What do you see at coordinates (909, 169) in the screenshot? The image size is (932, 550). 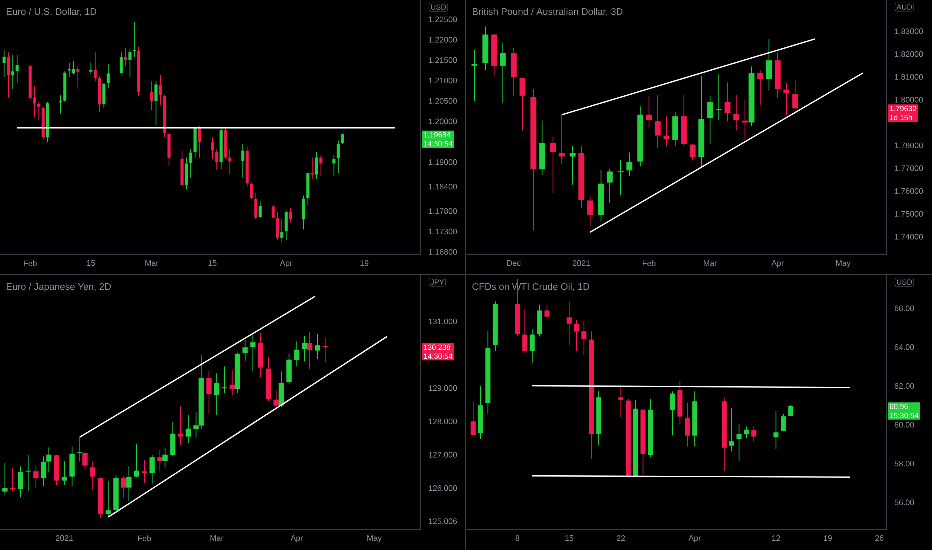 I see `y-tick-label: 1.77000` at bounding box center [909, 169].